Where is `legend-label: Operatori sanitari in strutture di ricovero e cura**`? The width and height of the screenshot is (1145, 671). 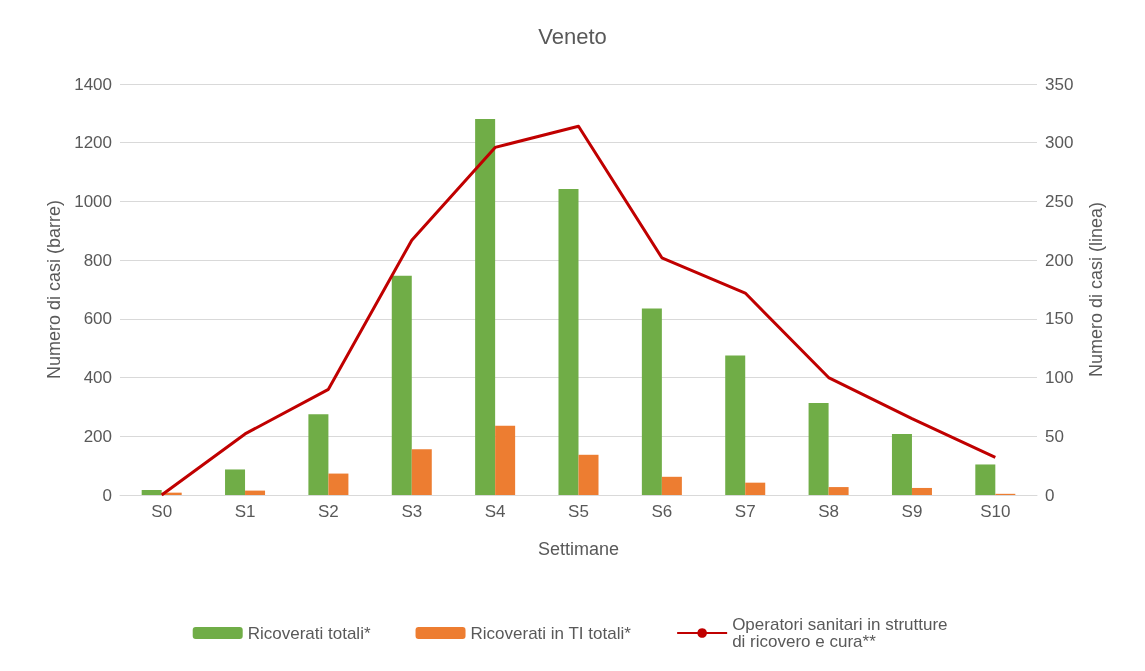
legend-label: Operatori sanitari in strutture di ricovero e cura** is located at coordinates (842, 633).